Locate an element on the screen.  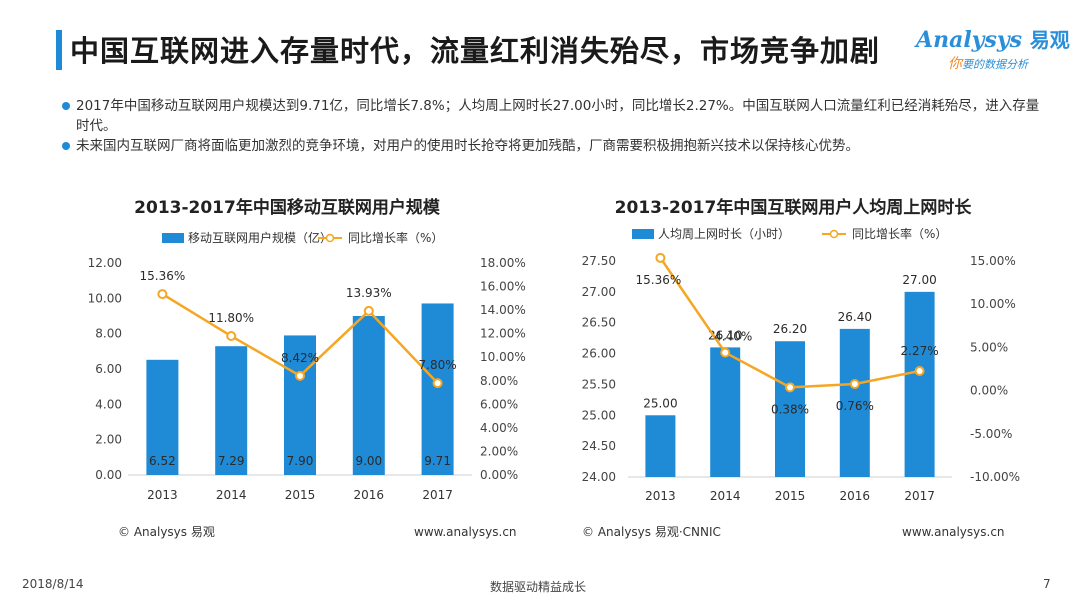
bar-label: 9.71 is located at coordinates (437, 461).